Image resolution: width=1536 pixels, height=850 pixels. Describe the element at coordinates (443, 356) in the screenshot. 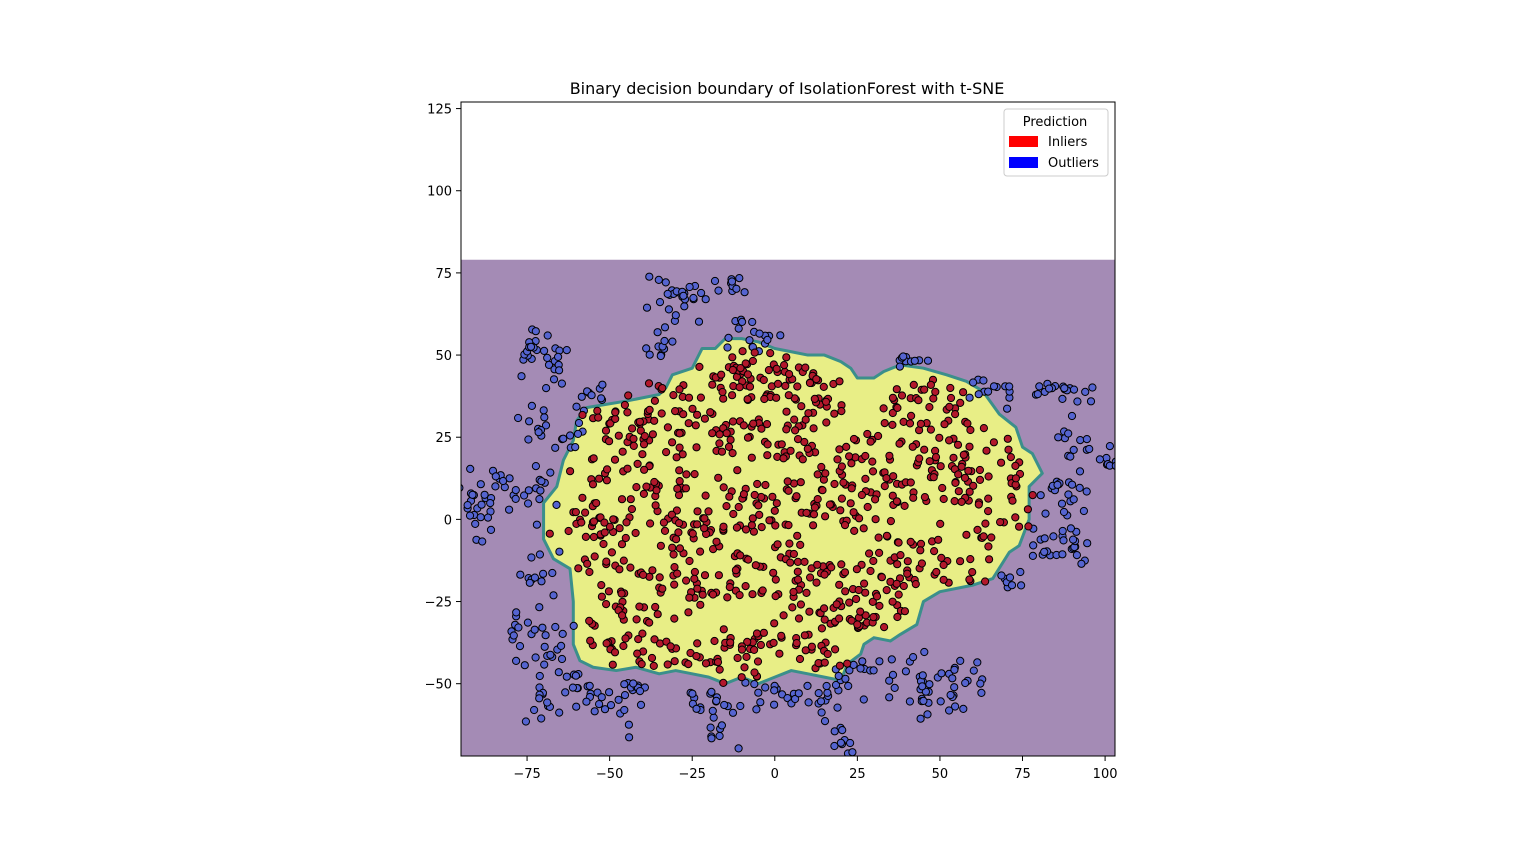

I see `y-tick-label: 50` at that location.